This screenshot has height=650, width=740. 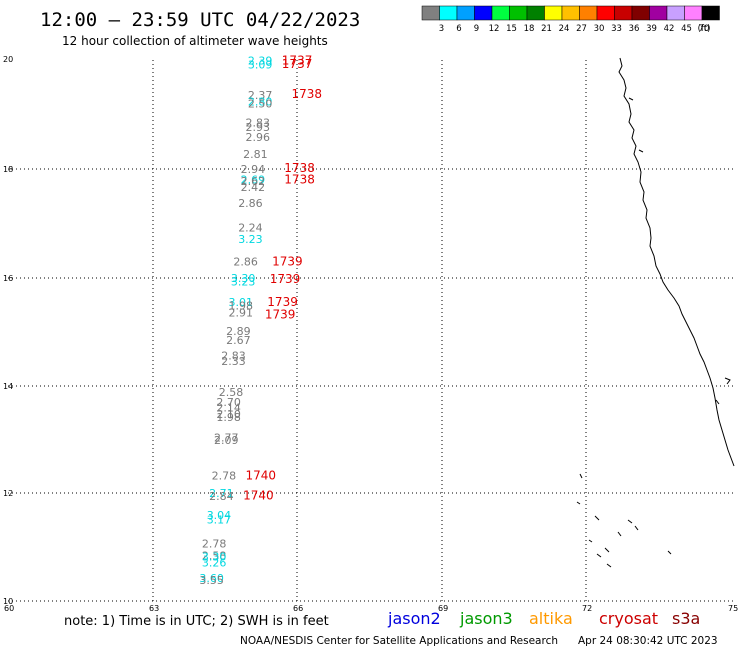 I want to click on wave-height-label: 2.71, so click(x=221, y=493).